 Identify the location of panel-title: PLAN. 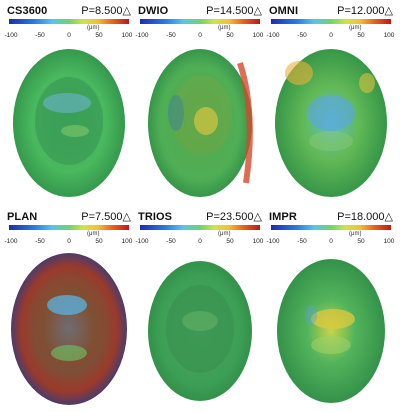
(22, 217).